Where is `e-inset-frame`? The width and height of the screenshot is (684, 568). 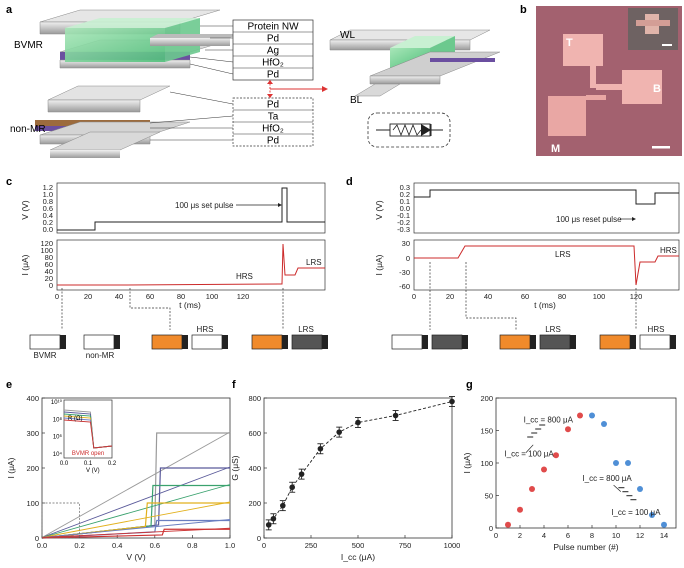
e-inset-frame is located at coordinates (88, 429).